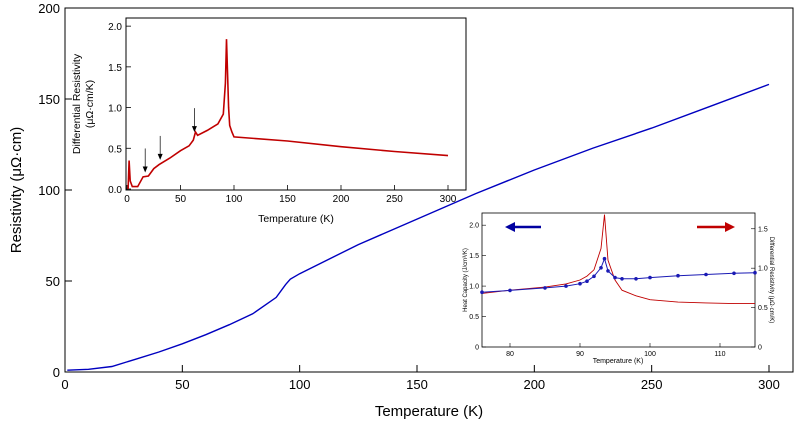 This screenshot has height=424, width=798. What do you see at coordinates (474, 226) in the screenshot?
I see `inset2-left-tick-label: 2.0` at bounding box center [474, 226].